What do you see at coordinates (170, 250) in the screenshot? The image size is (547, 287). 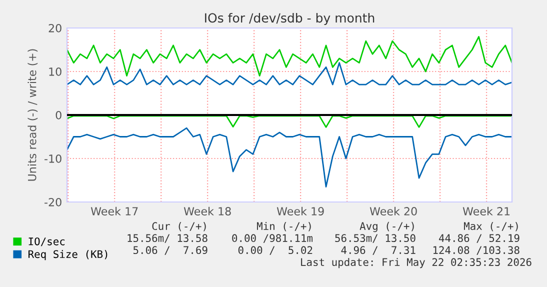 I see `text: 5.06 / 7.69` at bounding box center [170, 250].